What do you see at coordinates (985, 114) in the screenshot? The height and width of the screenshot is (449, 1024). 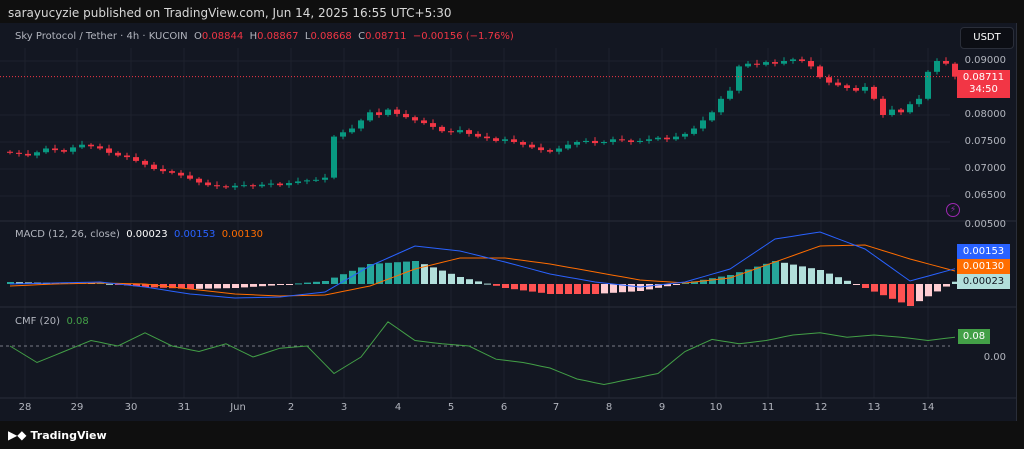 I see `price-tick: 0.08000` at bounding box center [985, 114].